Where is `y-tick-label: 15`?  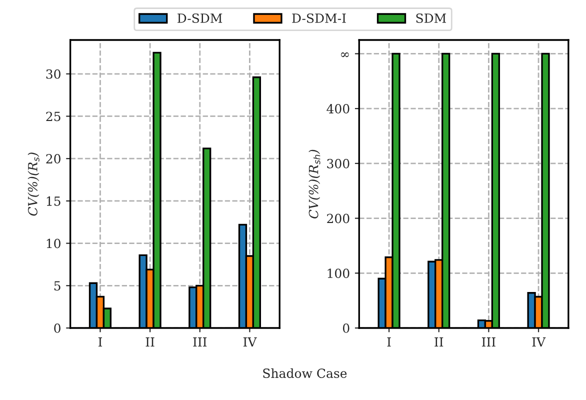
y-tick-label: 15 is located at coordinates (53, 201).